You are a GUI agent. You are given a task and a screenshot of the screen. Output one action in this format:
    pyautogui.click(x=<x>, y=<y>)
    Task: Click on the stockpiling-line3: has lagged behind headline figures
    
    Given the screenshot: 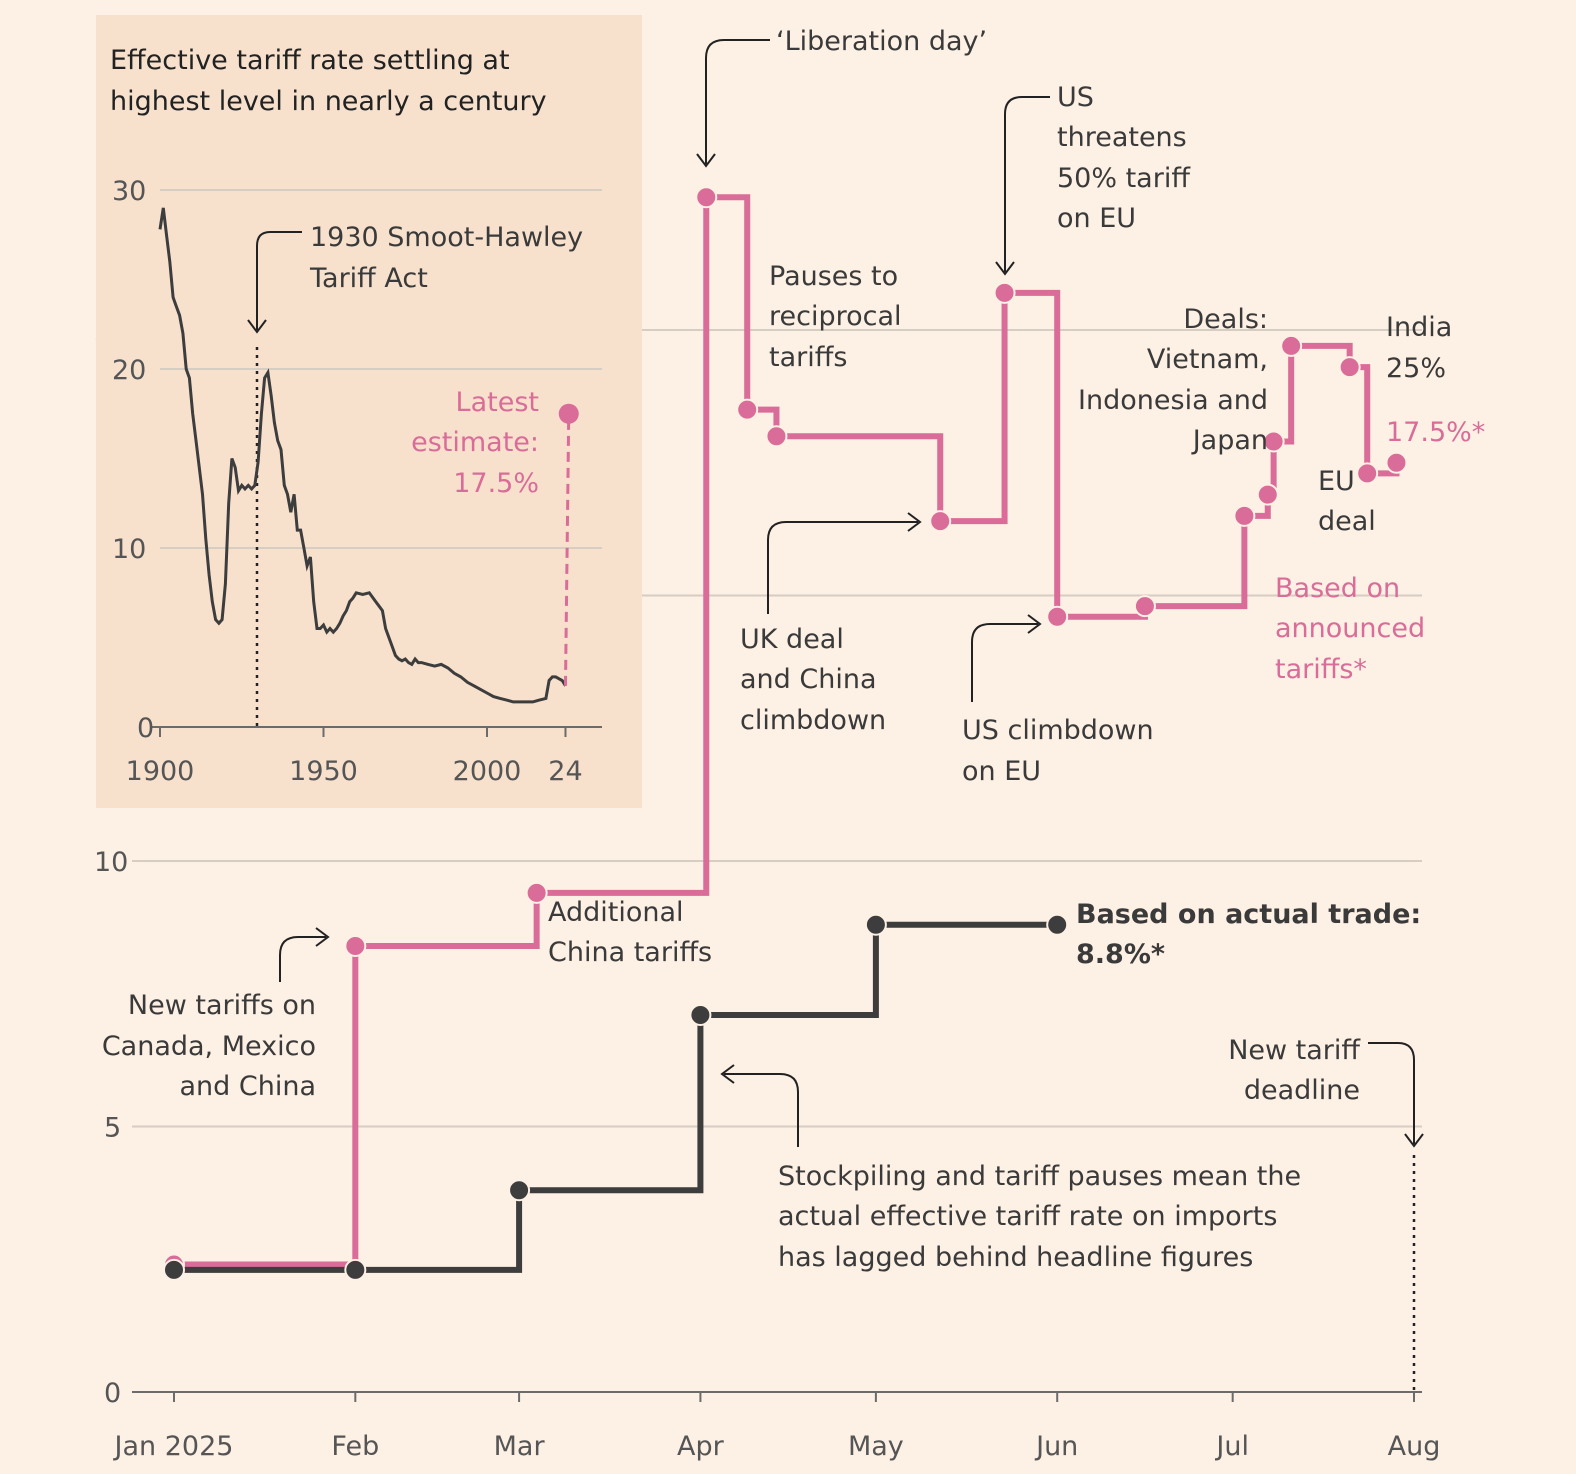 What is the action you would take?
    pyautogui.click(x=1015, y=1257)
    